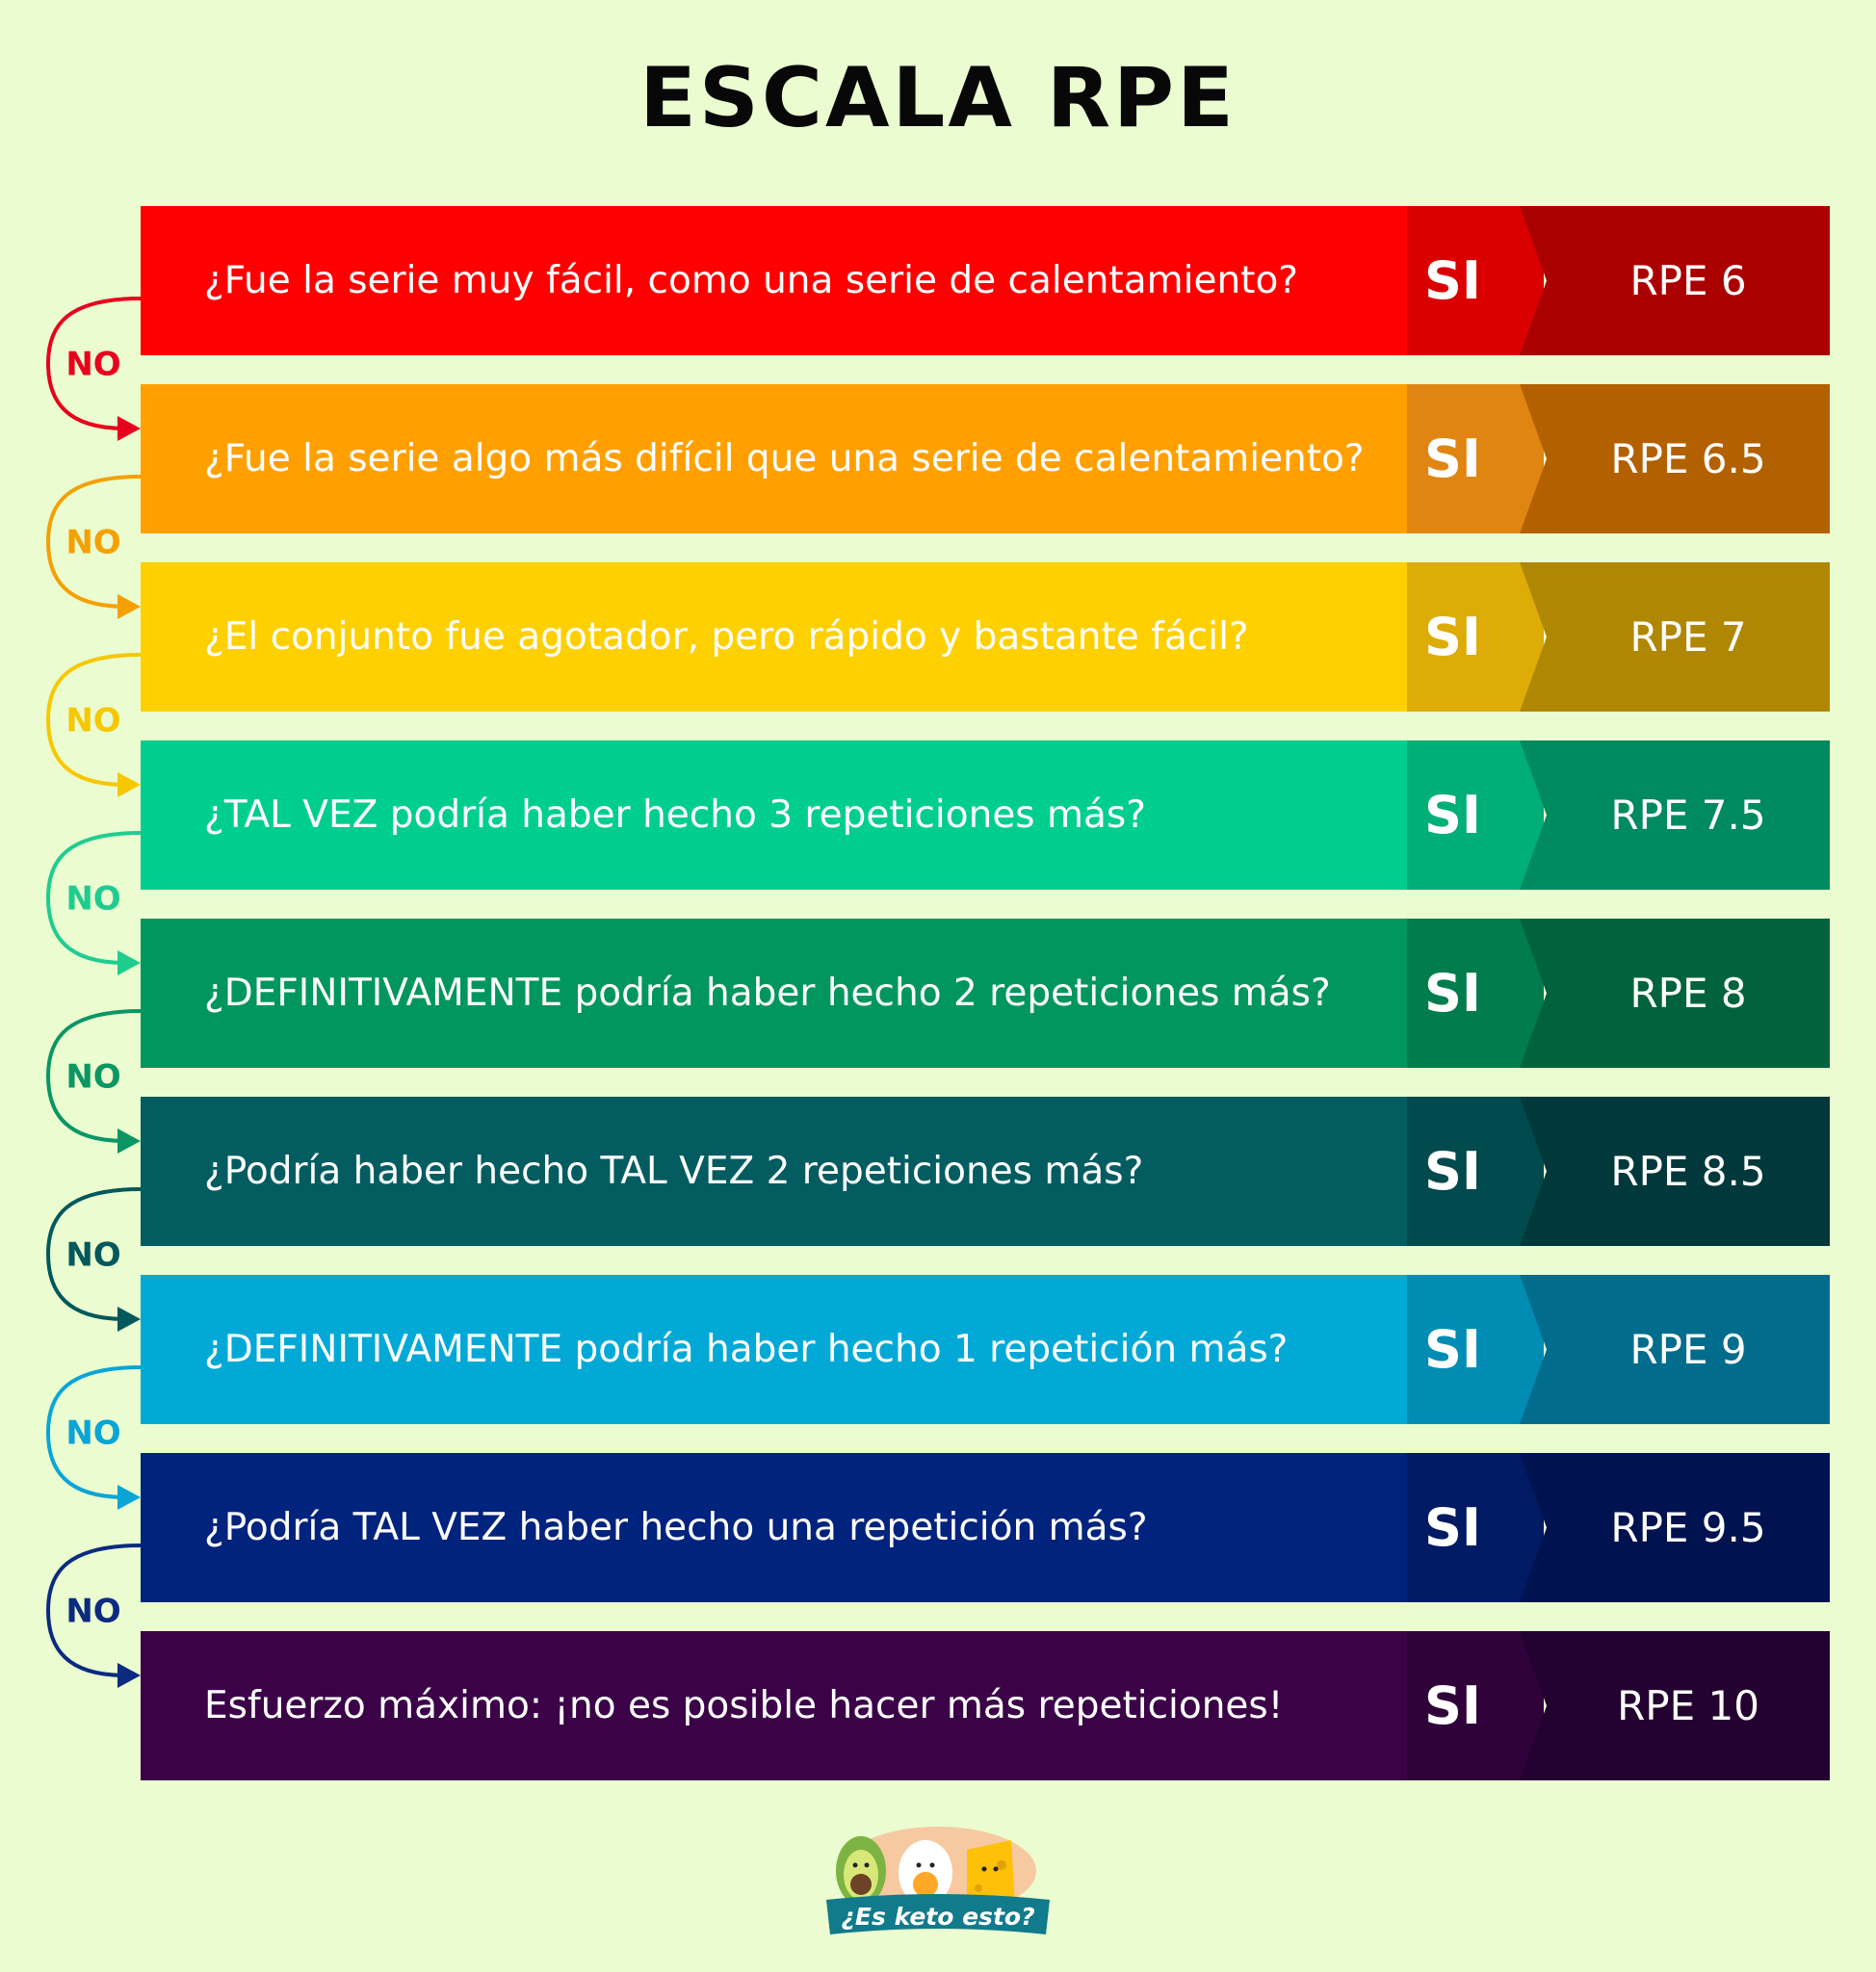 Image resolution: width=1876 pixels, height=1972 pixels. I want to click on rpe-value: RPE 7, so click(1675, 637).